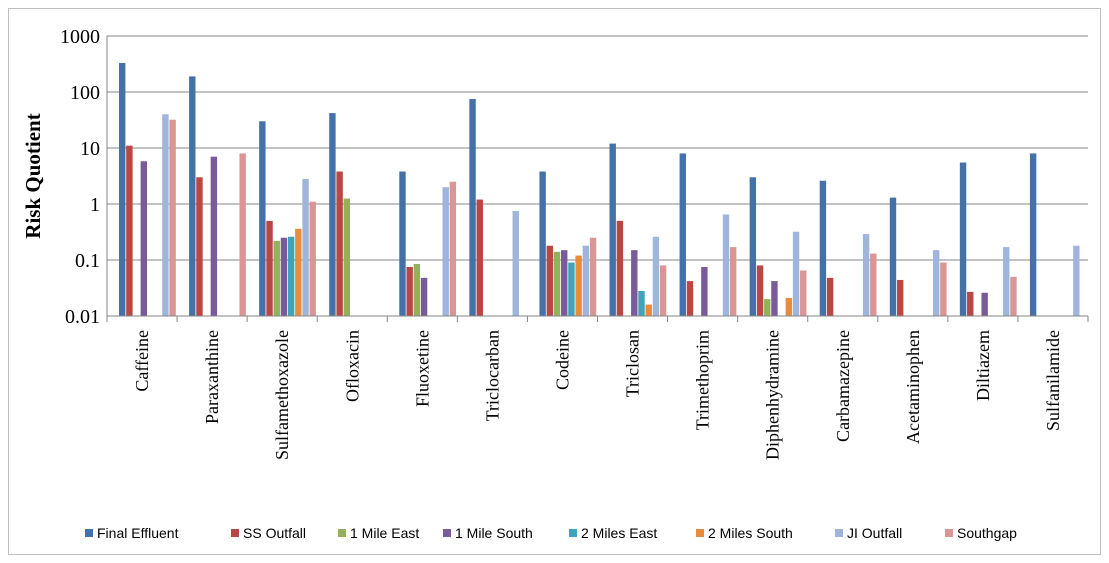  What do you see at coordinates (352, 366) in the screenshot?
I see `x-tick-label: Ofloxacin` at bounding box center [352, 366].